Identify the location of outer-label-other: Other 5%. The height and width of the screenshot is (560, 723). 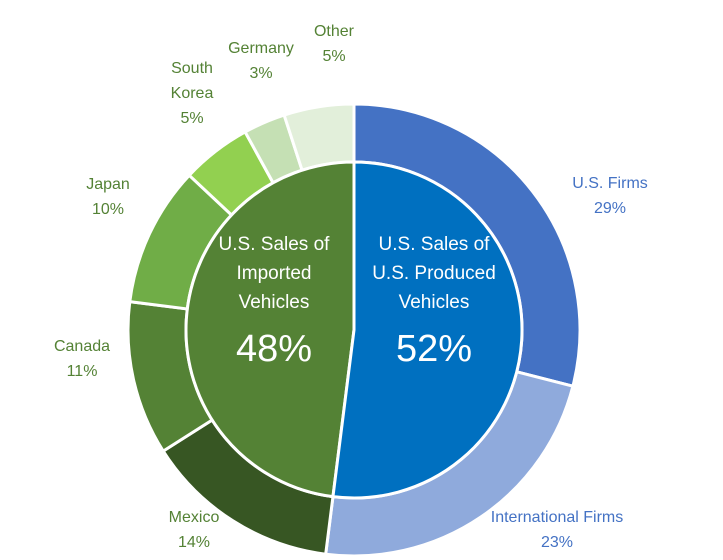
(334, 44).